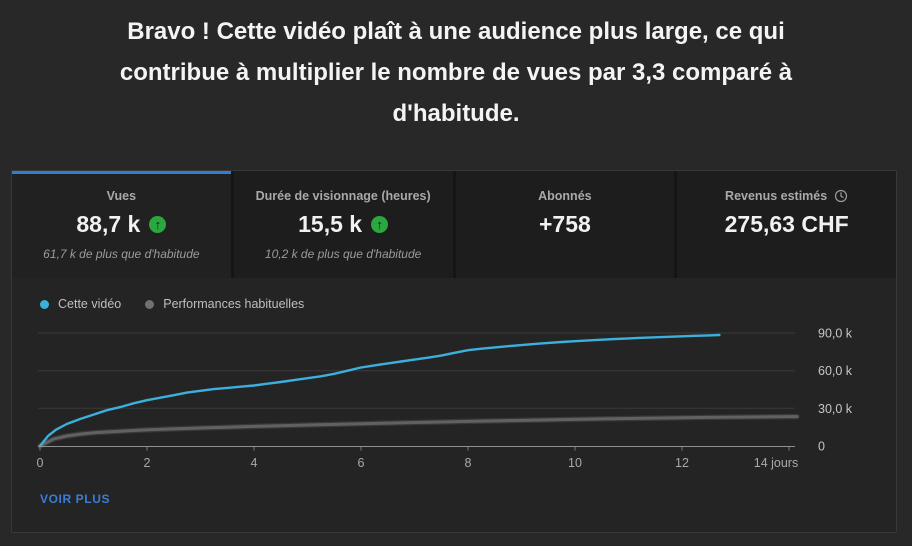 This screenshot has width=912, height=546. Describe the element at coordinates (456, 113) in the screenshot. I see `banner-line-3: d'habitude.` at that location.